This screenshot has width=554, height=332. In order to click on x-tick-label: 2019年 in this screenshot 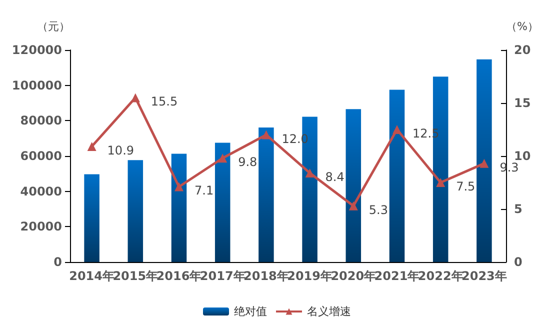, I will do `click(310, 276)`.